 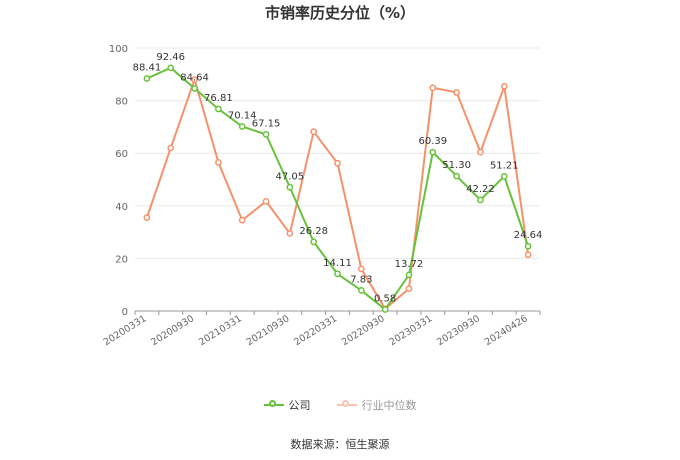 I want to click on y-tick-label: 0, so click(x=125, y=312).